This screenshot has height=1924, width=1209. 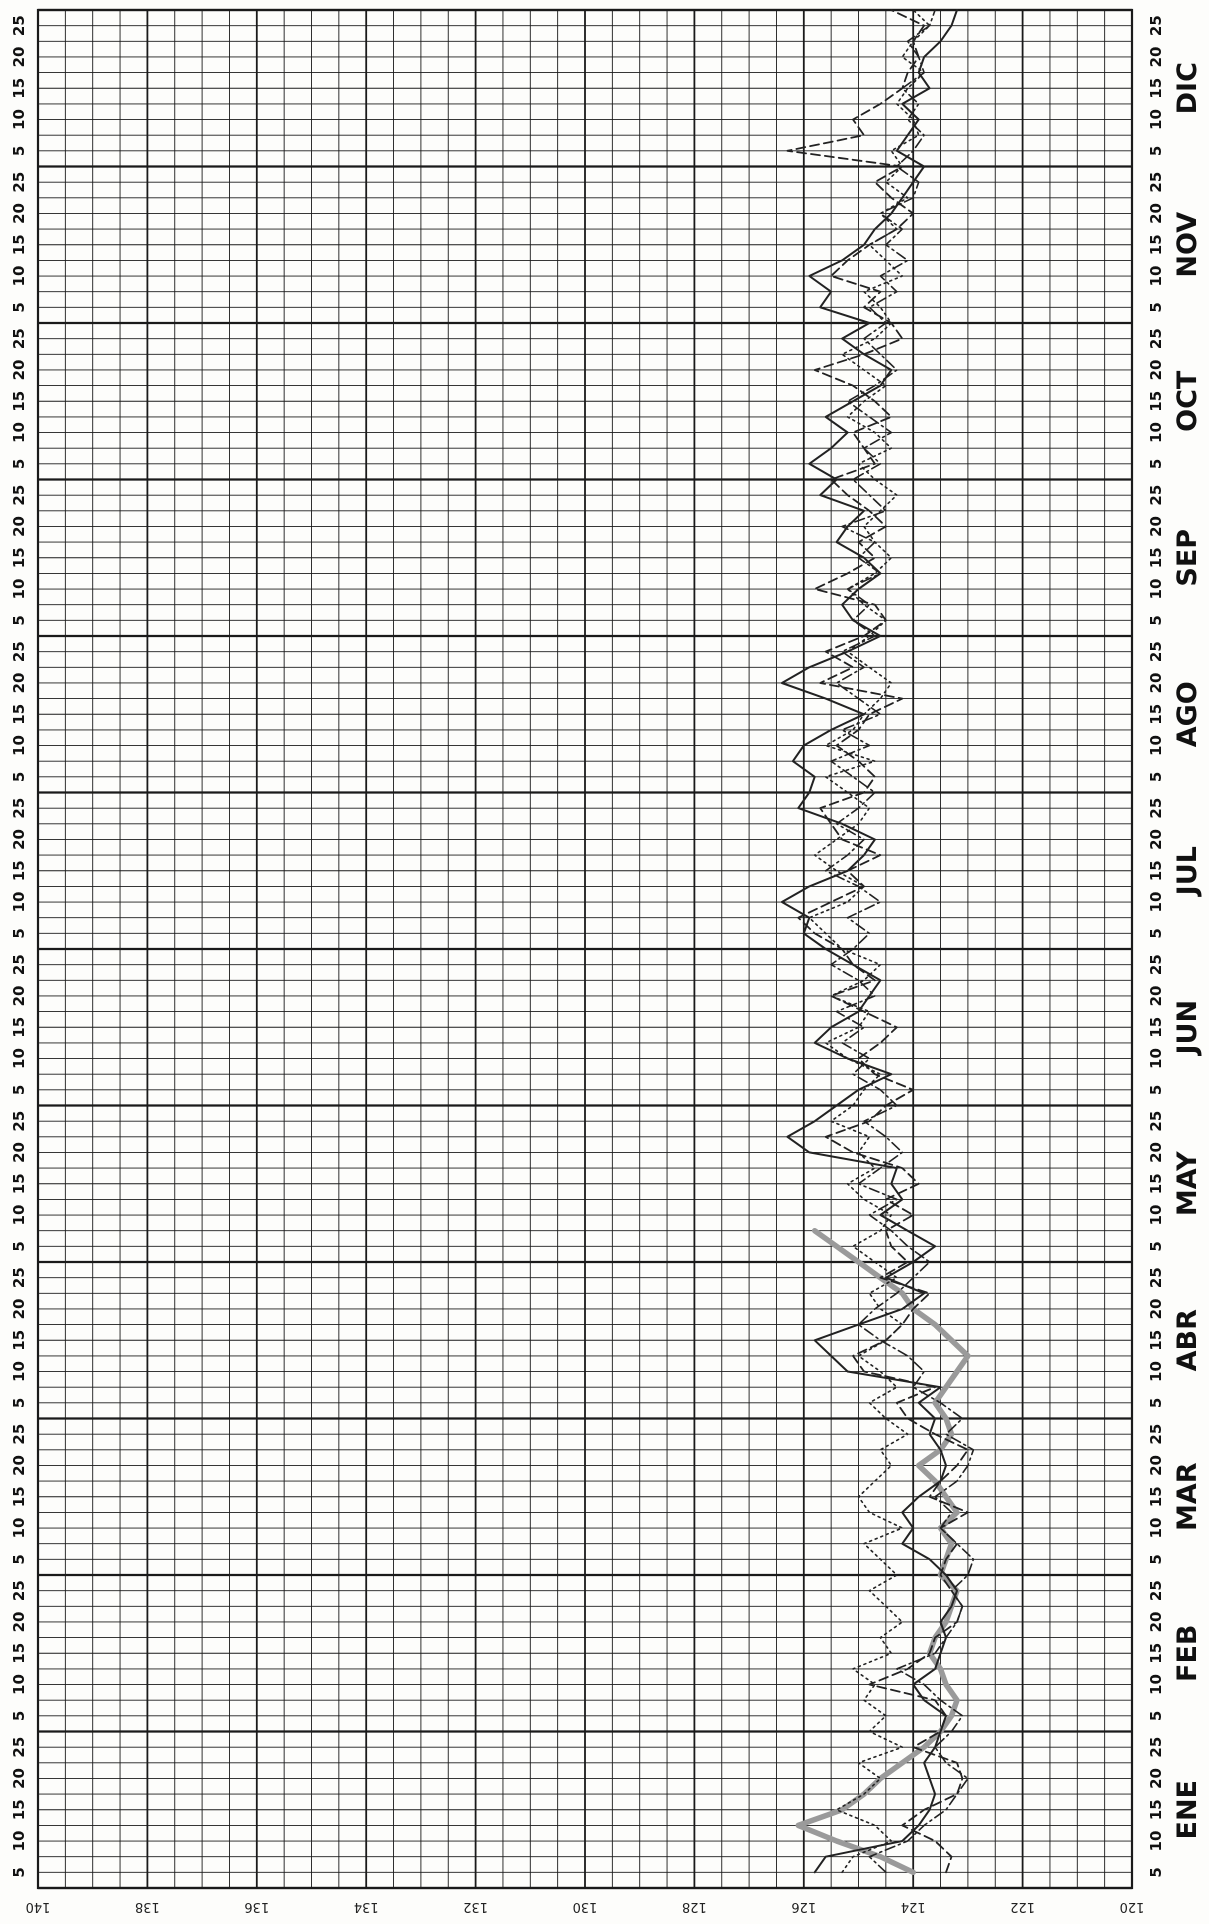 What do you see at coordinates (1187, 1496) in the screenshot?
I see `month-label-mar: MAR` at bounding box center [1187, 1496].